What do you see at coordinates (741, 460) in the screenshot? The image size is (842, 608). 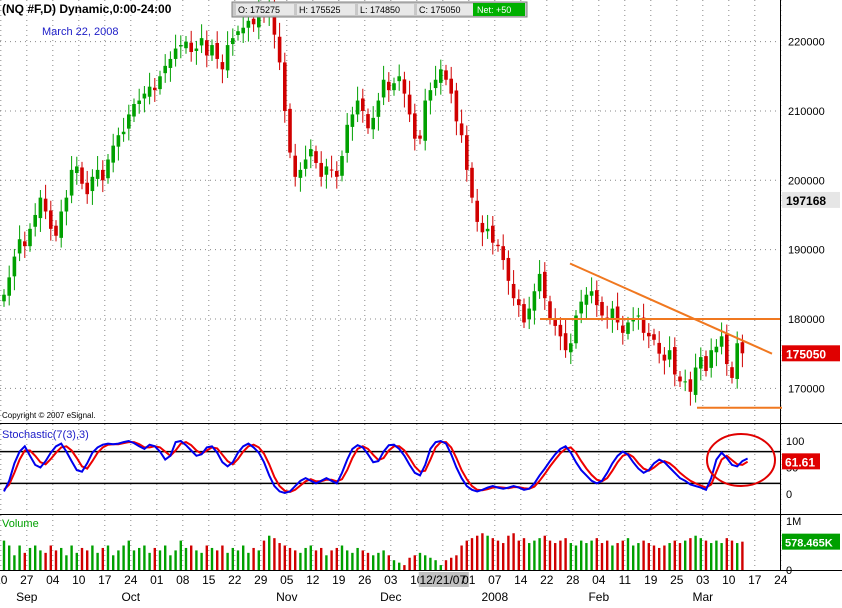 I see `highlight-ellipse` at bounding box center [741, 460].